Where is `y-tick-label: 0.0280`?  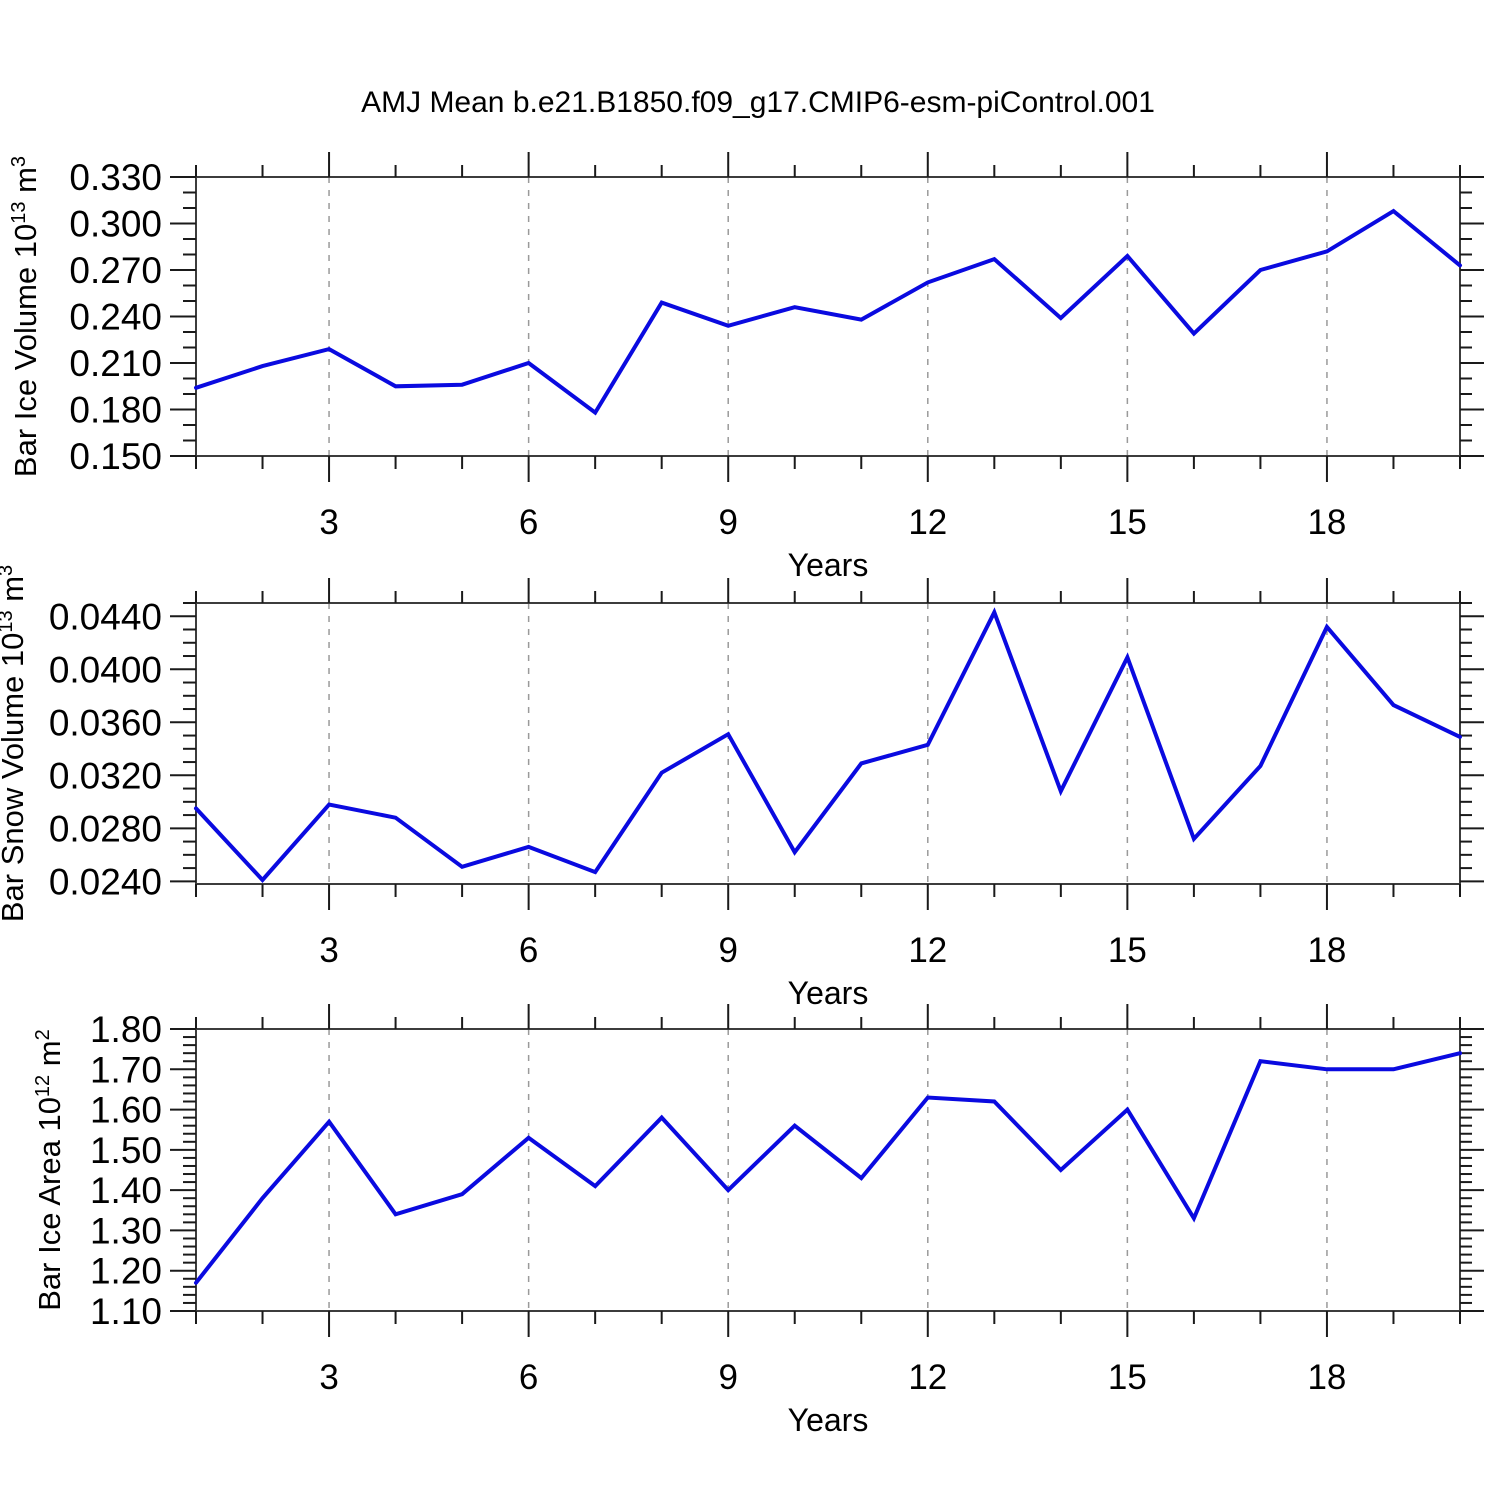
y-tick-label: 0.0280 is located at coordinates (105, 828).